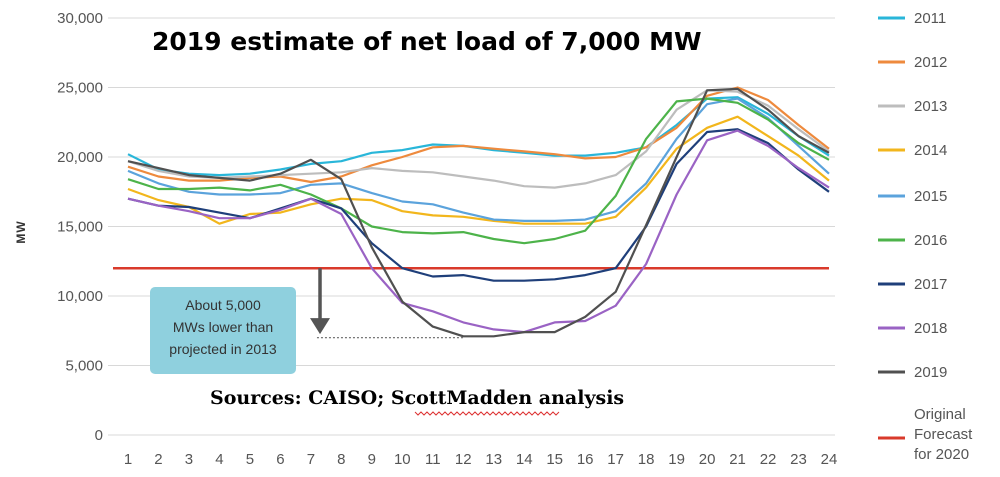 This screenshot has width=1000, height=477. Describe the element at coordinates (829, 459) in the screenshot. I see `x-tick-label: 24` at that location.